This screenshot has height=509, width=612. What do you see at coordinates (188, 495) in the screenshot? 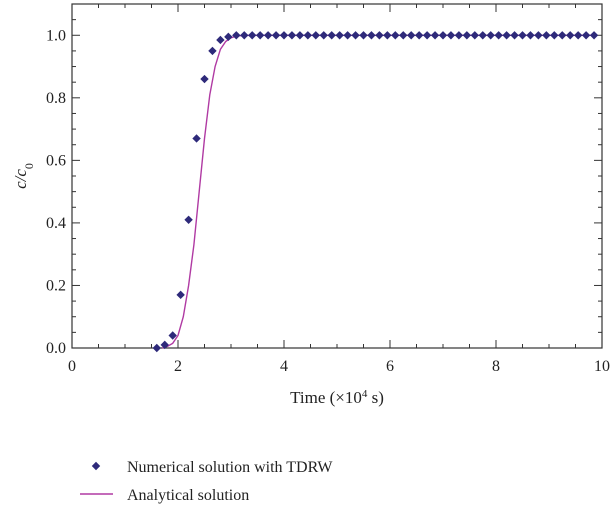
I see `legend-label-analytical: Analytical solution` at bounding box center [188, 495].